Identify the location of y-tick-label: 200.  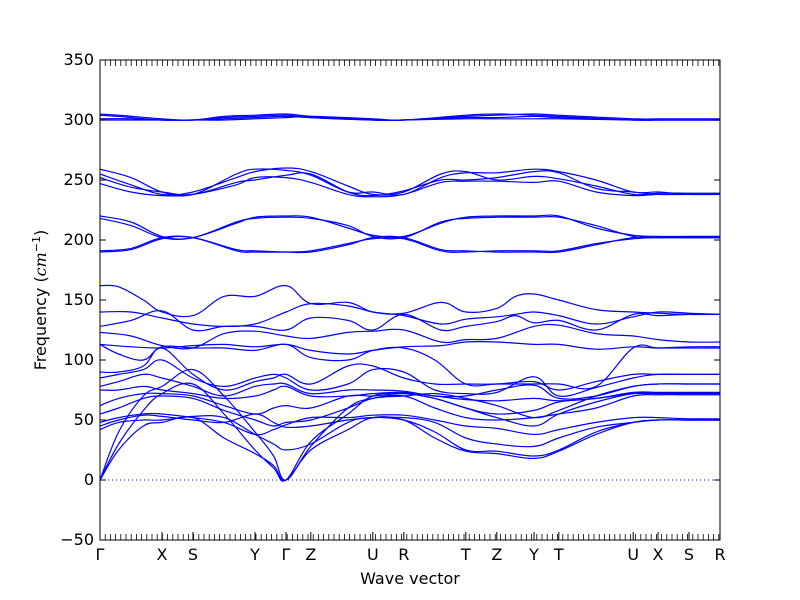
(78, 239).